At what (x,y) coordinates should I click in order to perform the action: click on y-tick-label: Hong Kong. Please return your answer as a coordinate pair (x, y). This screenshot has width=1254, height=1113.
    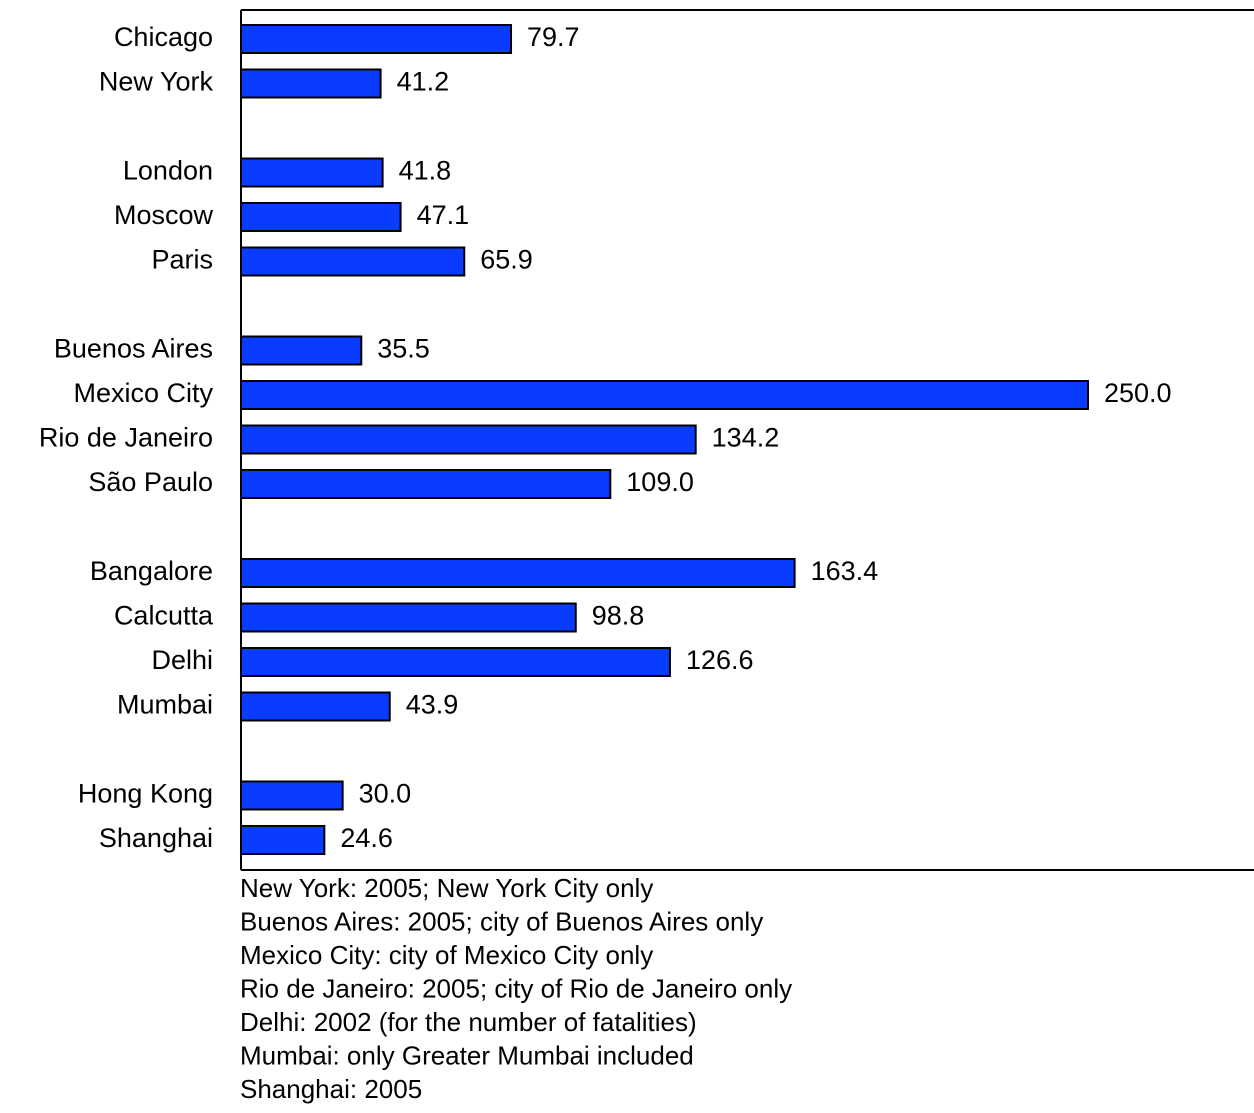
    Looking at the image, I should click on (145, 794).